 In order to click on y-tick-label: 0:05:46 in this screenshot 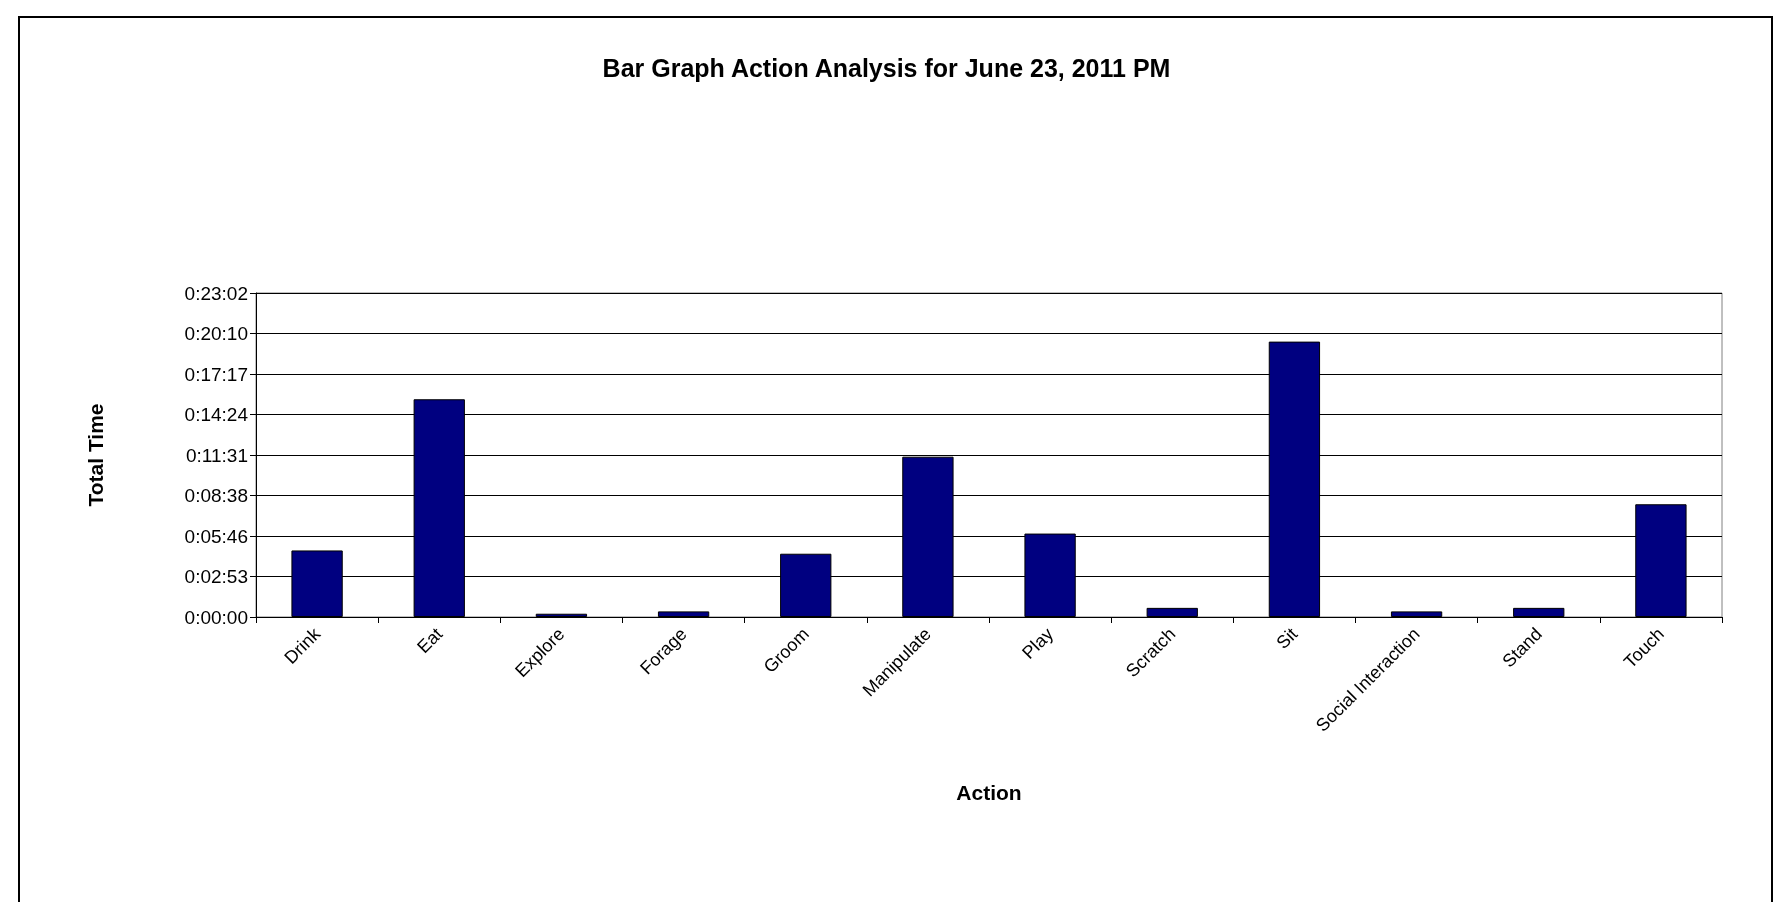, I will do `click(216, 536)`.